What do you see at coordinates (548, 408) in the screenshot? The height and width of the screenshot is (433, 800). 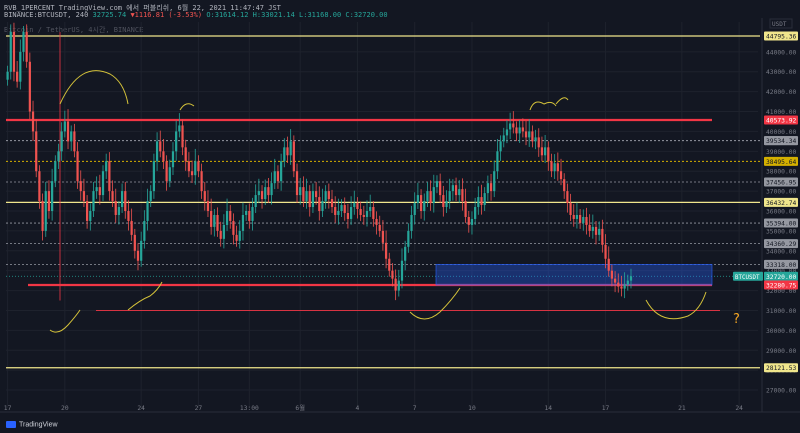 I see `x-tick-label: 14` at bounding box center [548, 408].